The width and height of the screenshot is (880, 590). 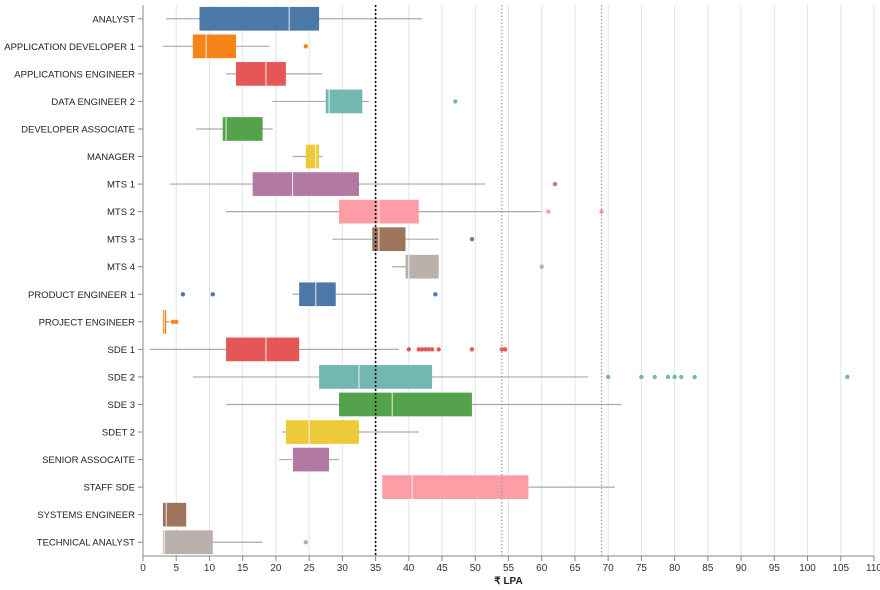 What do you see at coordinates (542, 568) in the screenshot?
I see `x-tick-label: 60` at bounding box center [542, 568].